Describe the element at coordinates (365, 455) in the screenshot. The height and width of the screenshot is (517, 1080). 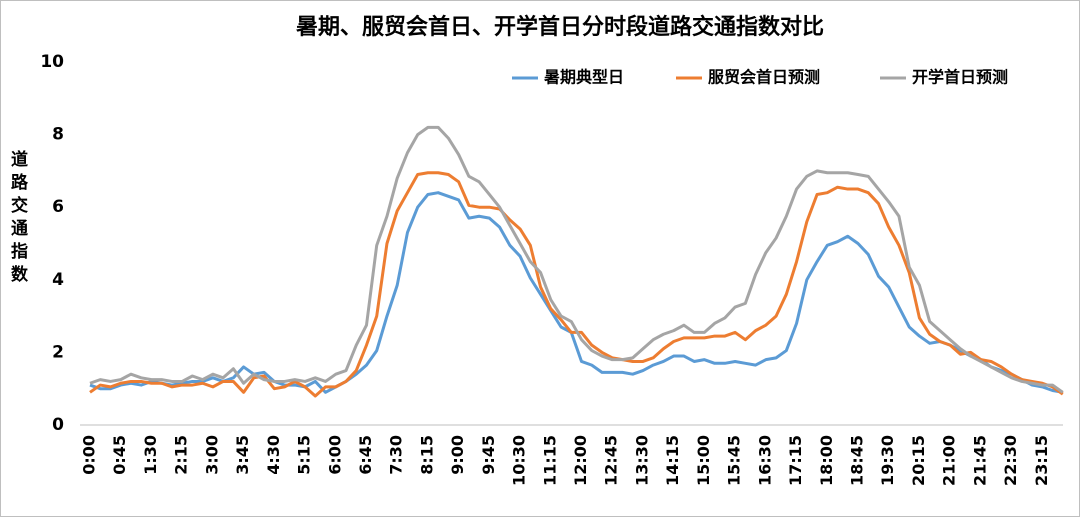
I see `x-tick-label: 6:45` at that location.